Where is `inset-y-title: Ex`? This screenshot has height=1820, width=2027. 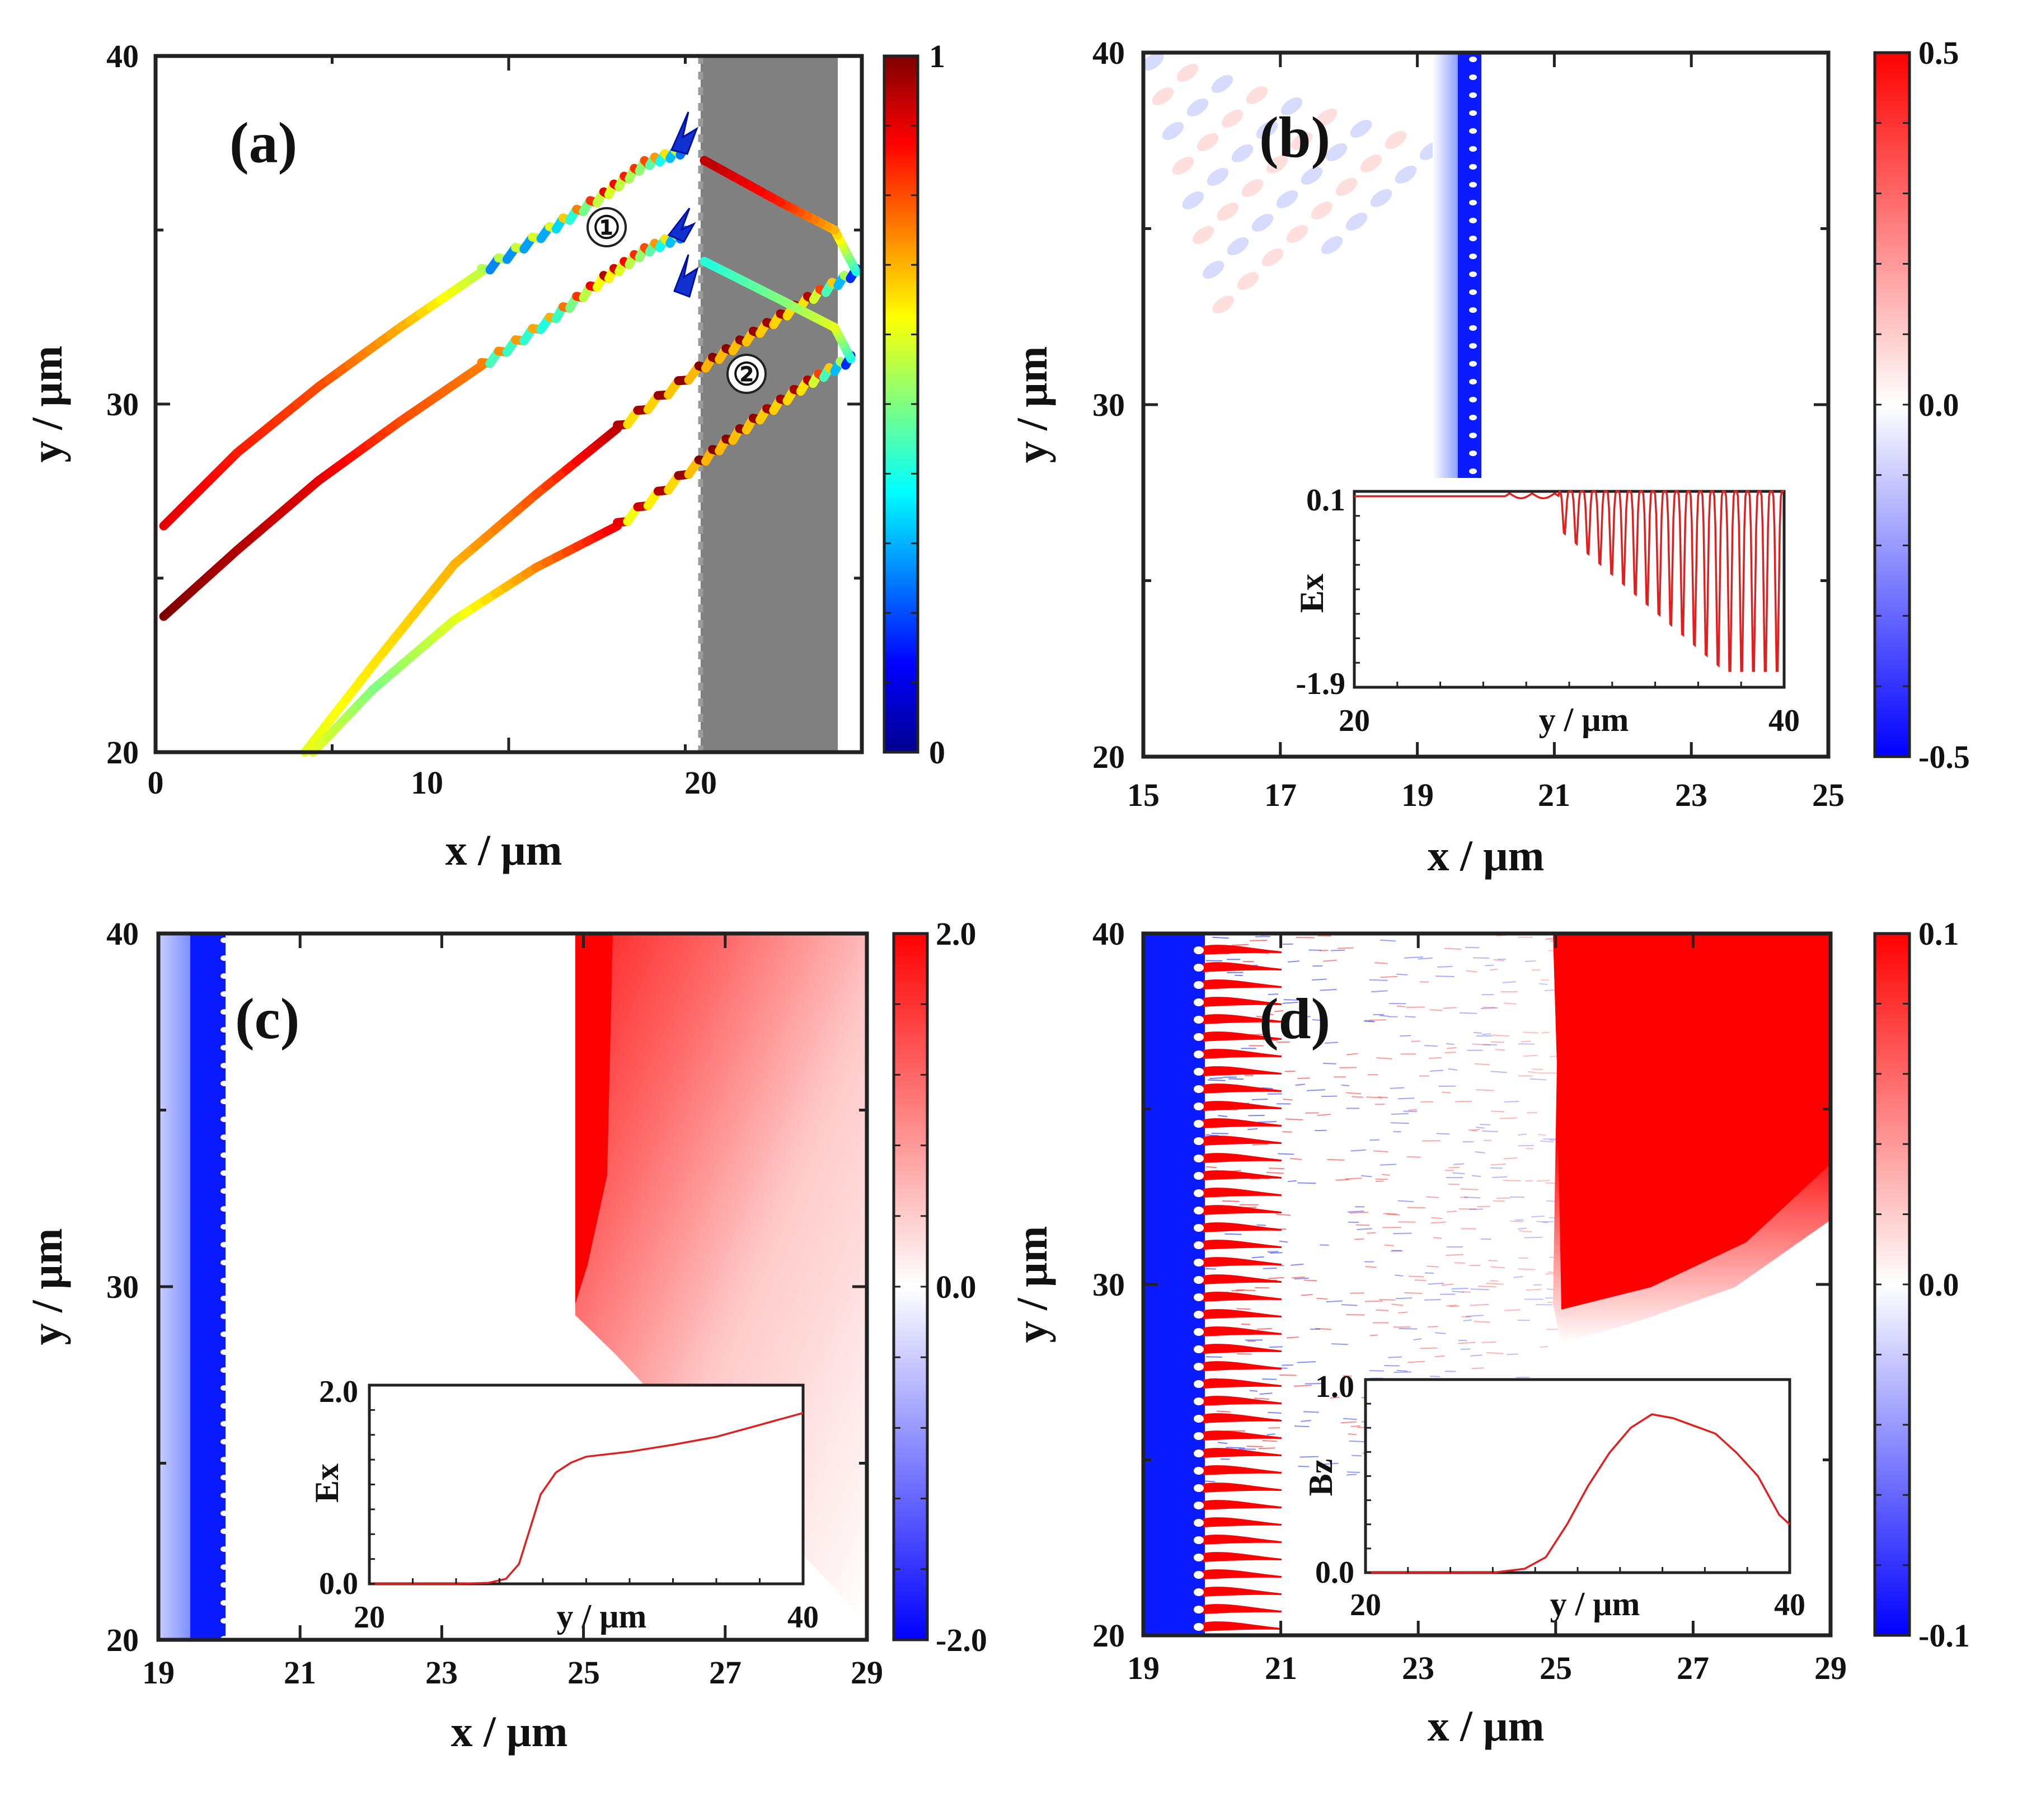 inset-y-title: Ex is located at coordinates (1311, 593).